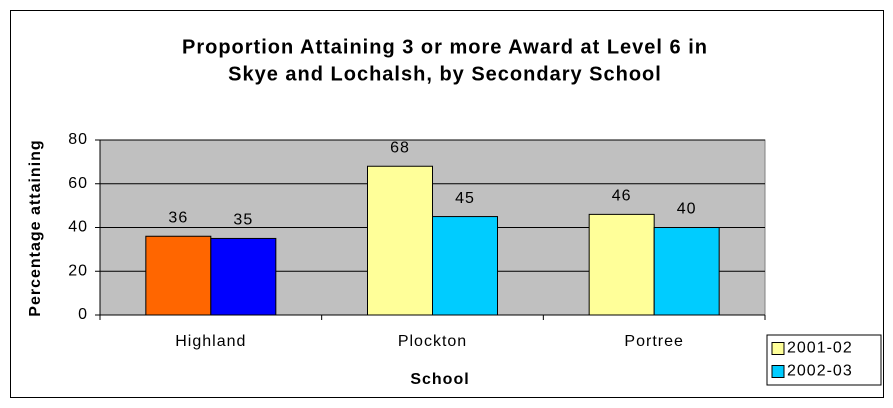 This screenshot has width=893, height=408. Describe the element at coordinates (432, 341) in the screenshot. I see `x-tick-label: Plockton` at that location.